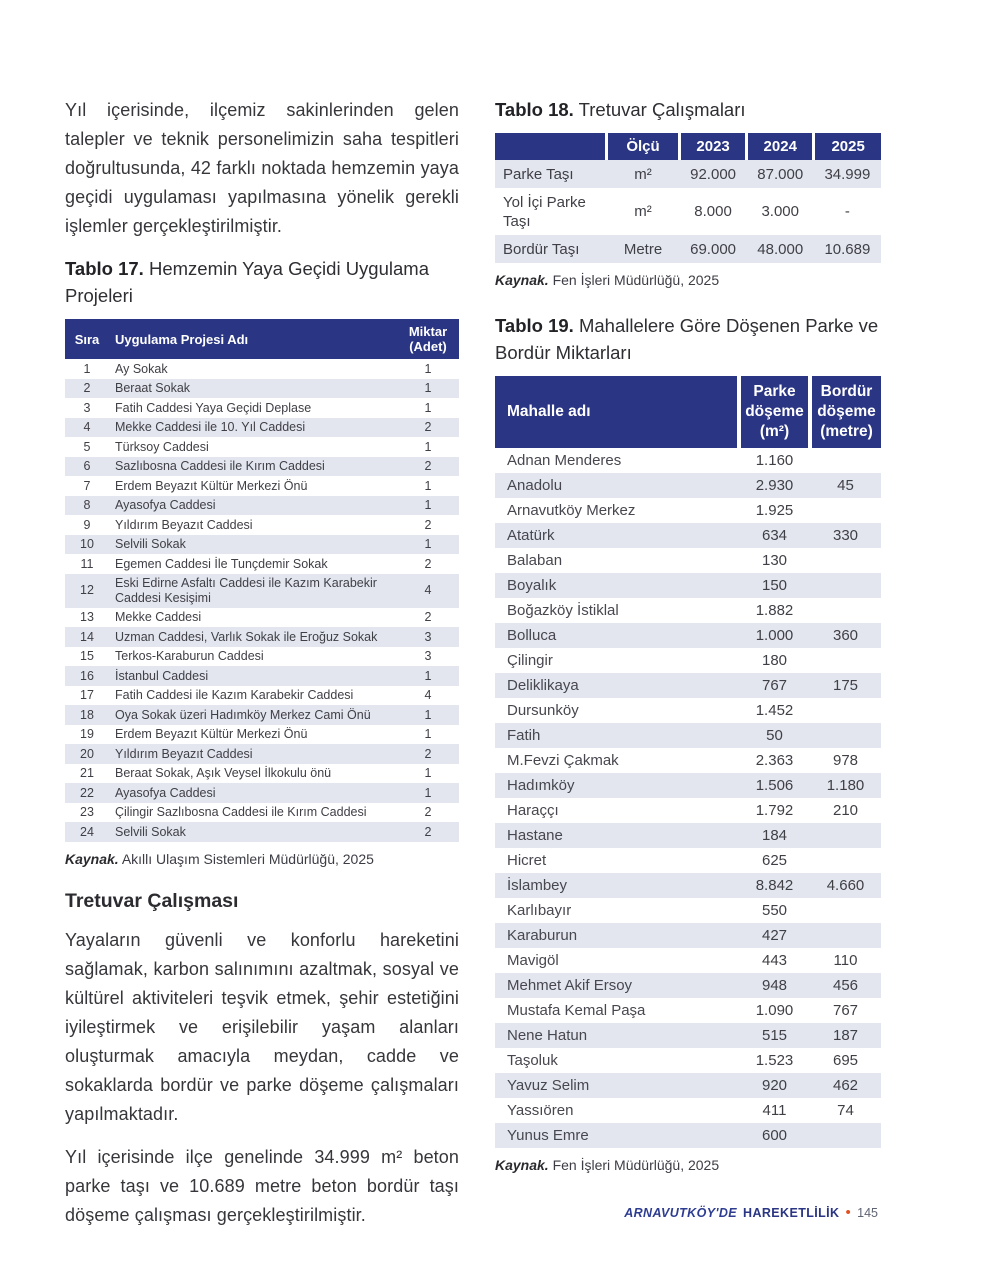 The image size is (1000, 1285). Describe the element at coordinates (253, 676) in the screenshot. I see `table-cell: İstanbul Caddesi` at that location.